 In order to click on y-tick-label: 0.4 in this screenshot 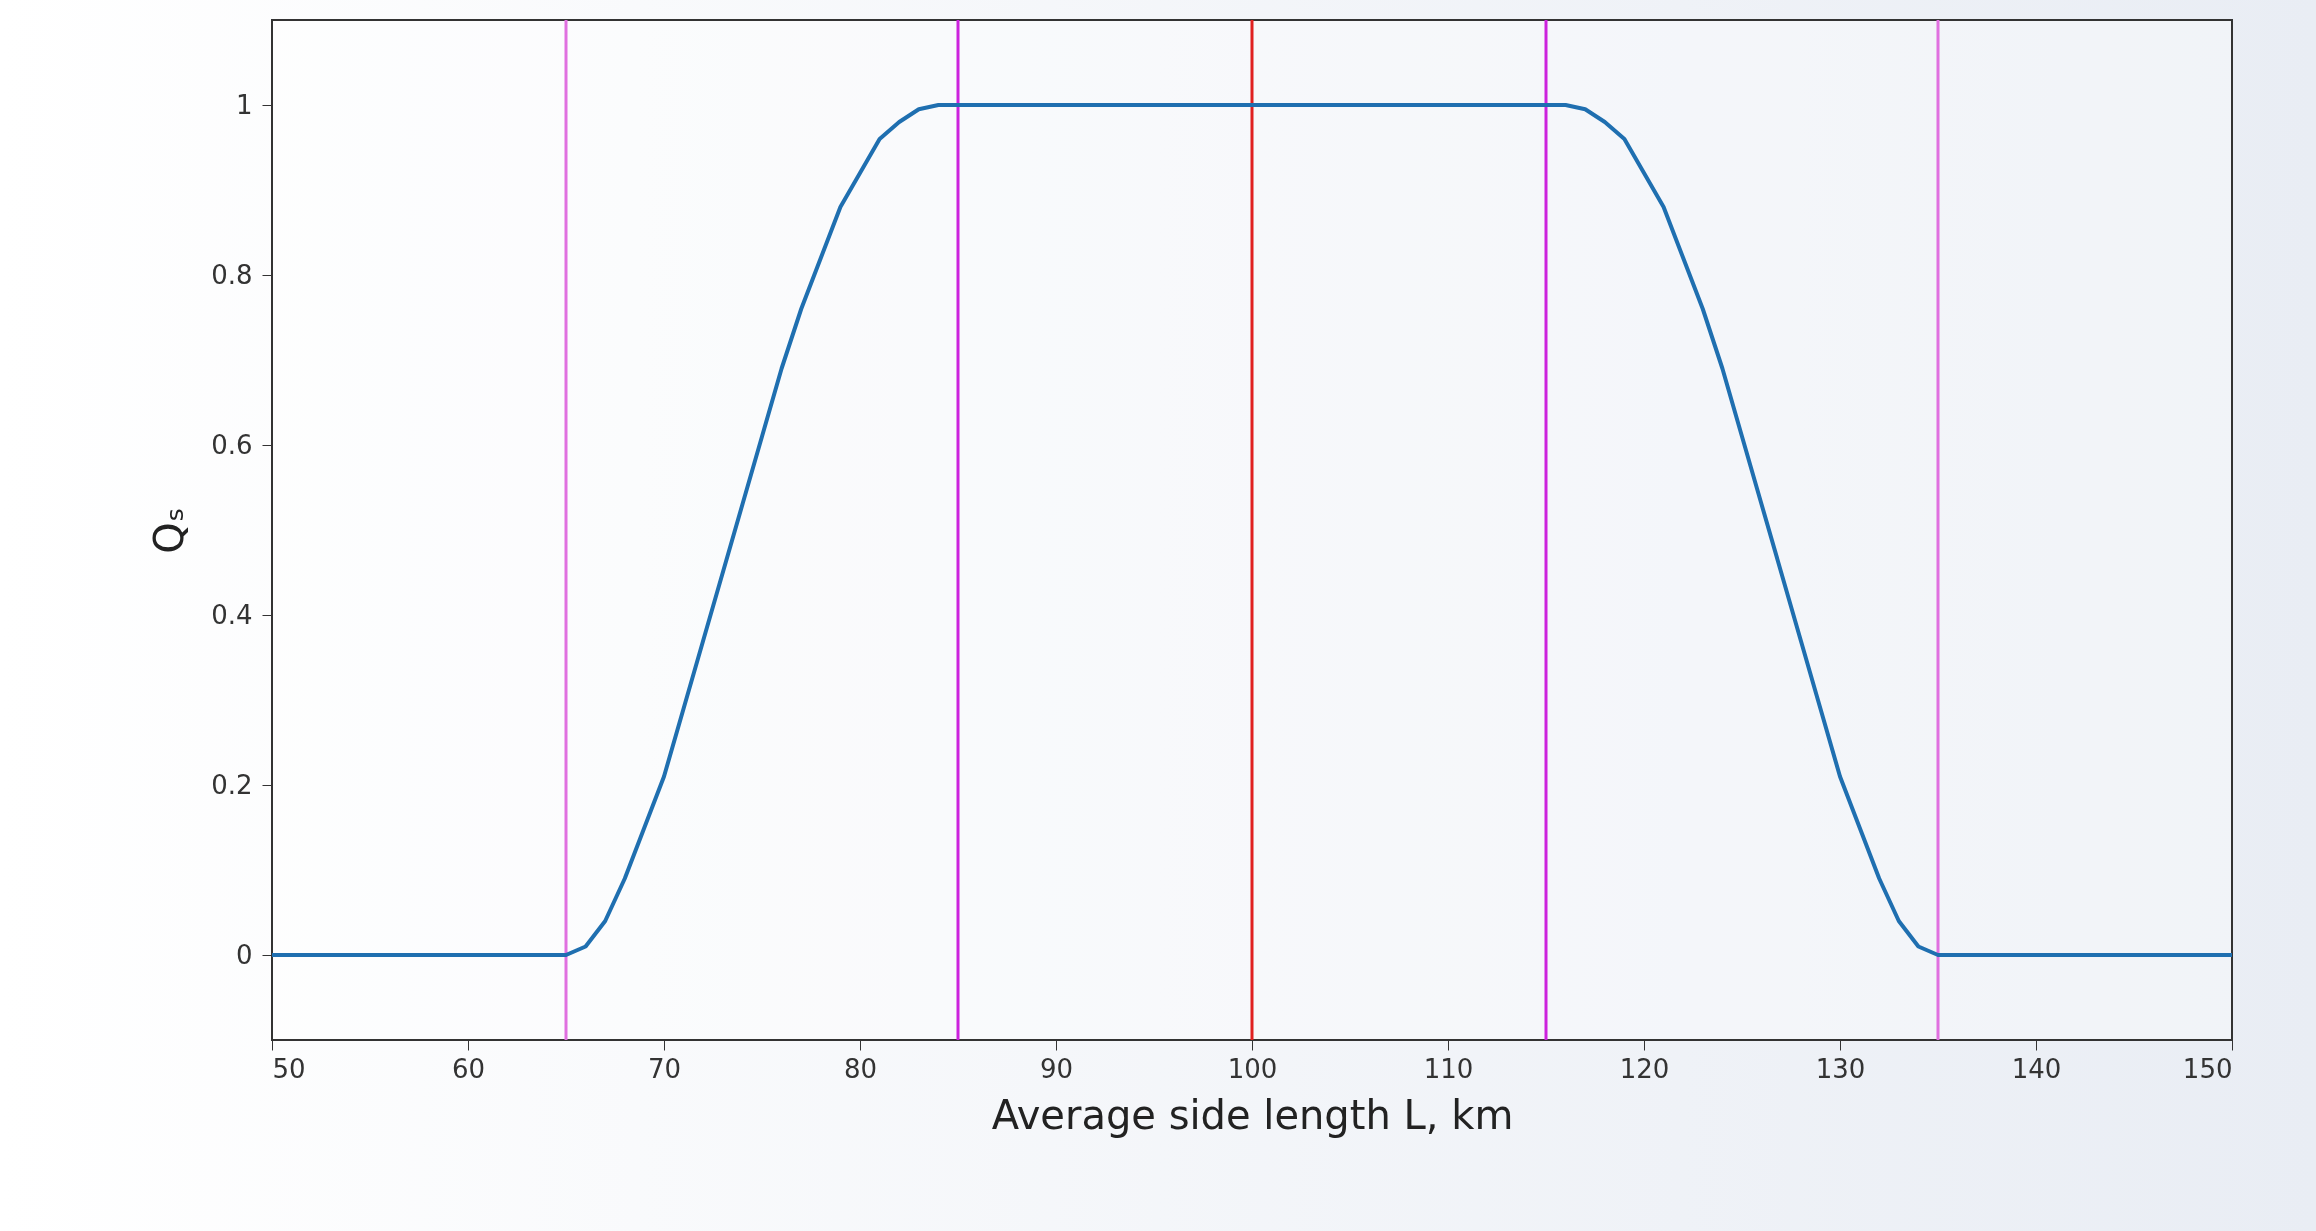, I will do `click(232, 614)`.